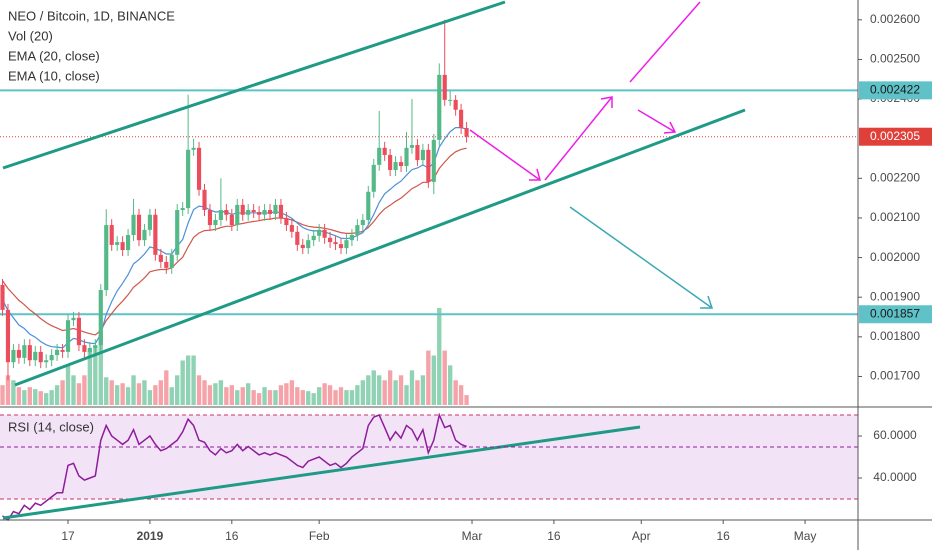 The width and height of the screenshot is (932, 550). I want to click on legend-entry: EMA (20, close), so click(54, 55).